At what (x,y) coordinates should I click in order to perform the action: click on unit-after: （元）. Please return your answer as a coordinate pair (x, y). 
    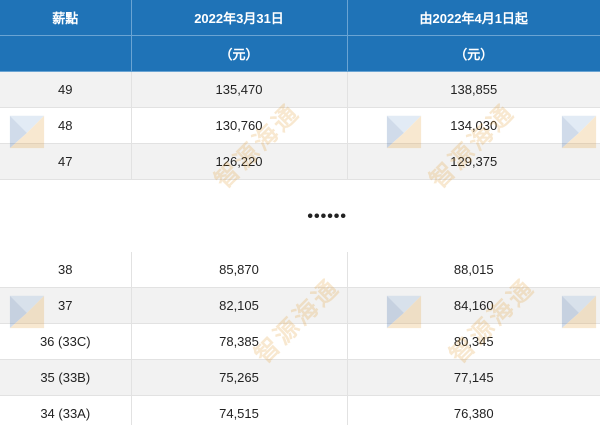
    Looking at the image, I should click on (473, 53).